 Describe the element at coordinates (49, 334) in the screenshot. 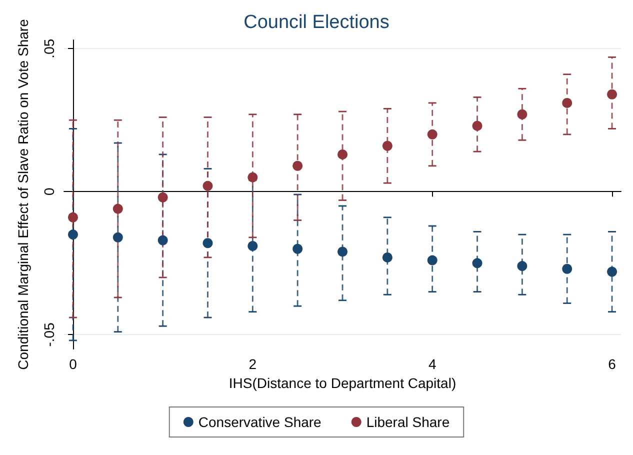

I see `y-tick-label: -.05` at that location.